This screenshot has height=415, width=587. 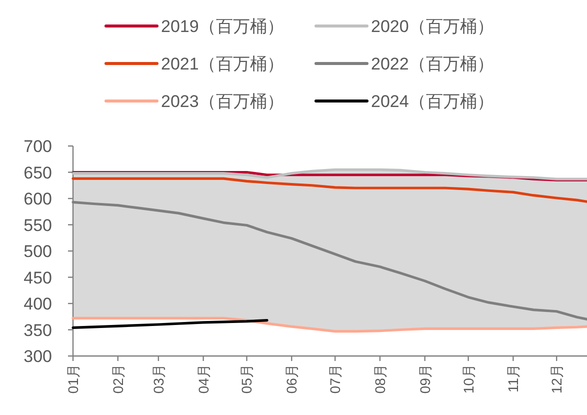 What do you see at coordinates (432, 101) in the screenshot?
I see `legend-label: 2024（百万桶）` at bounding box center [432, 101].